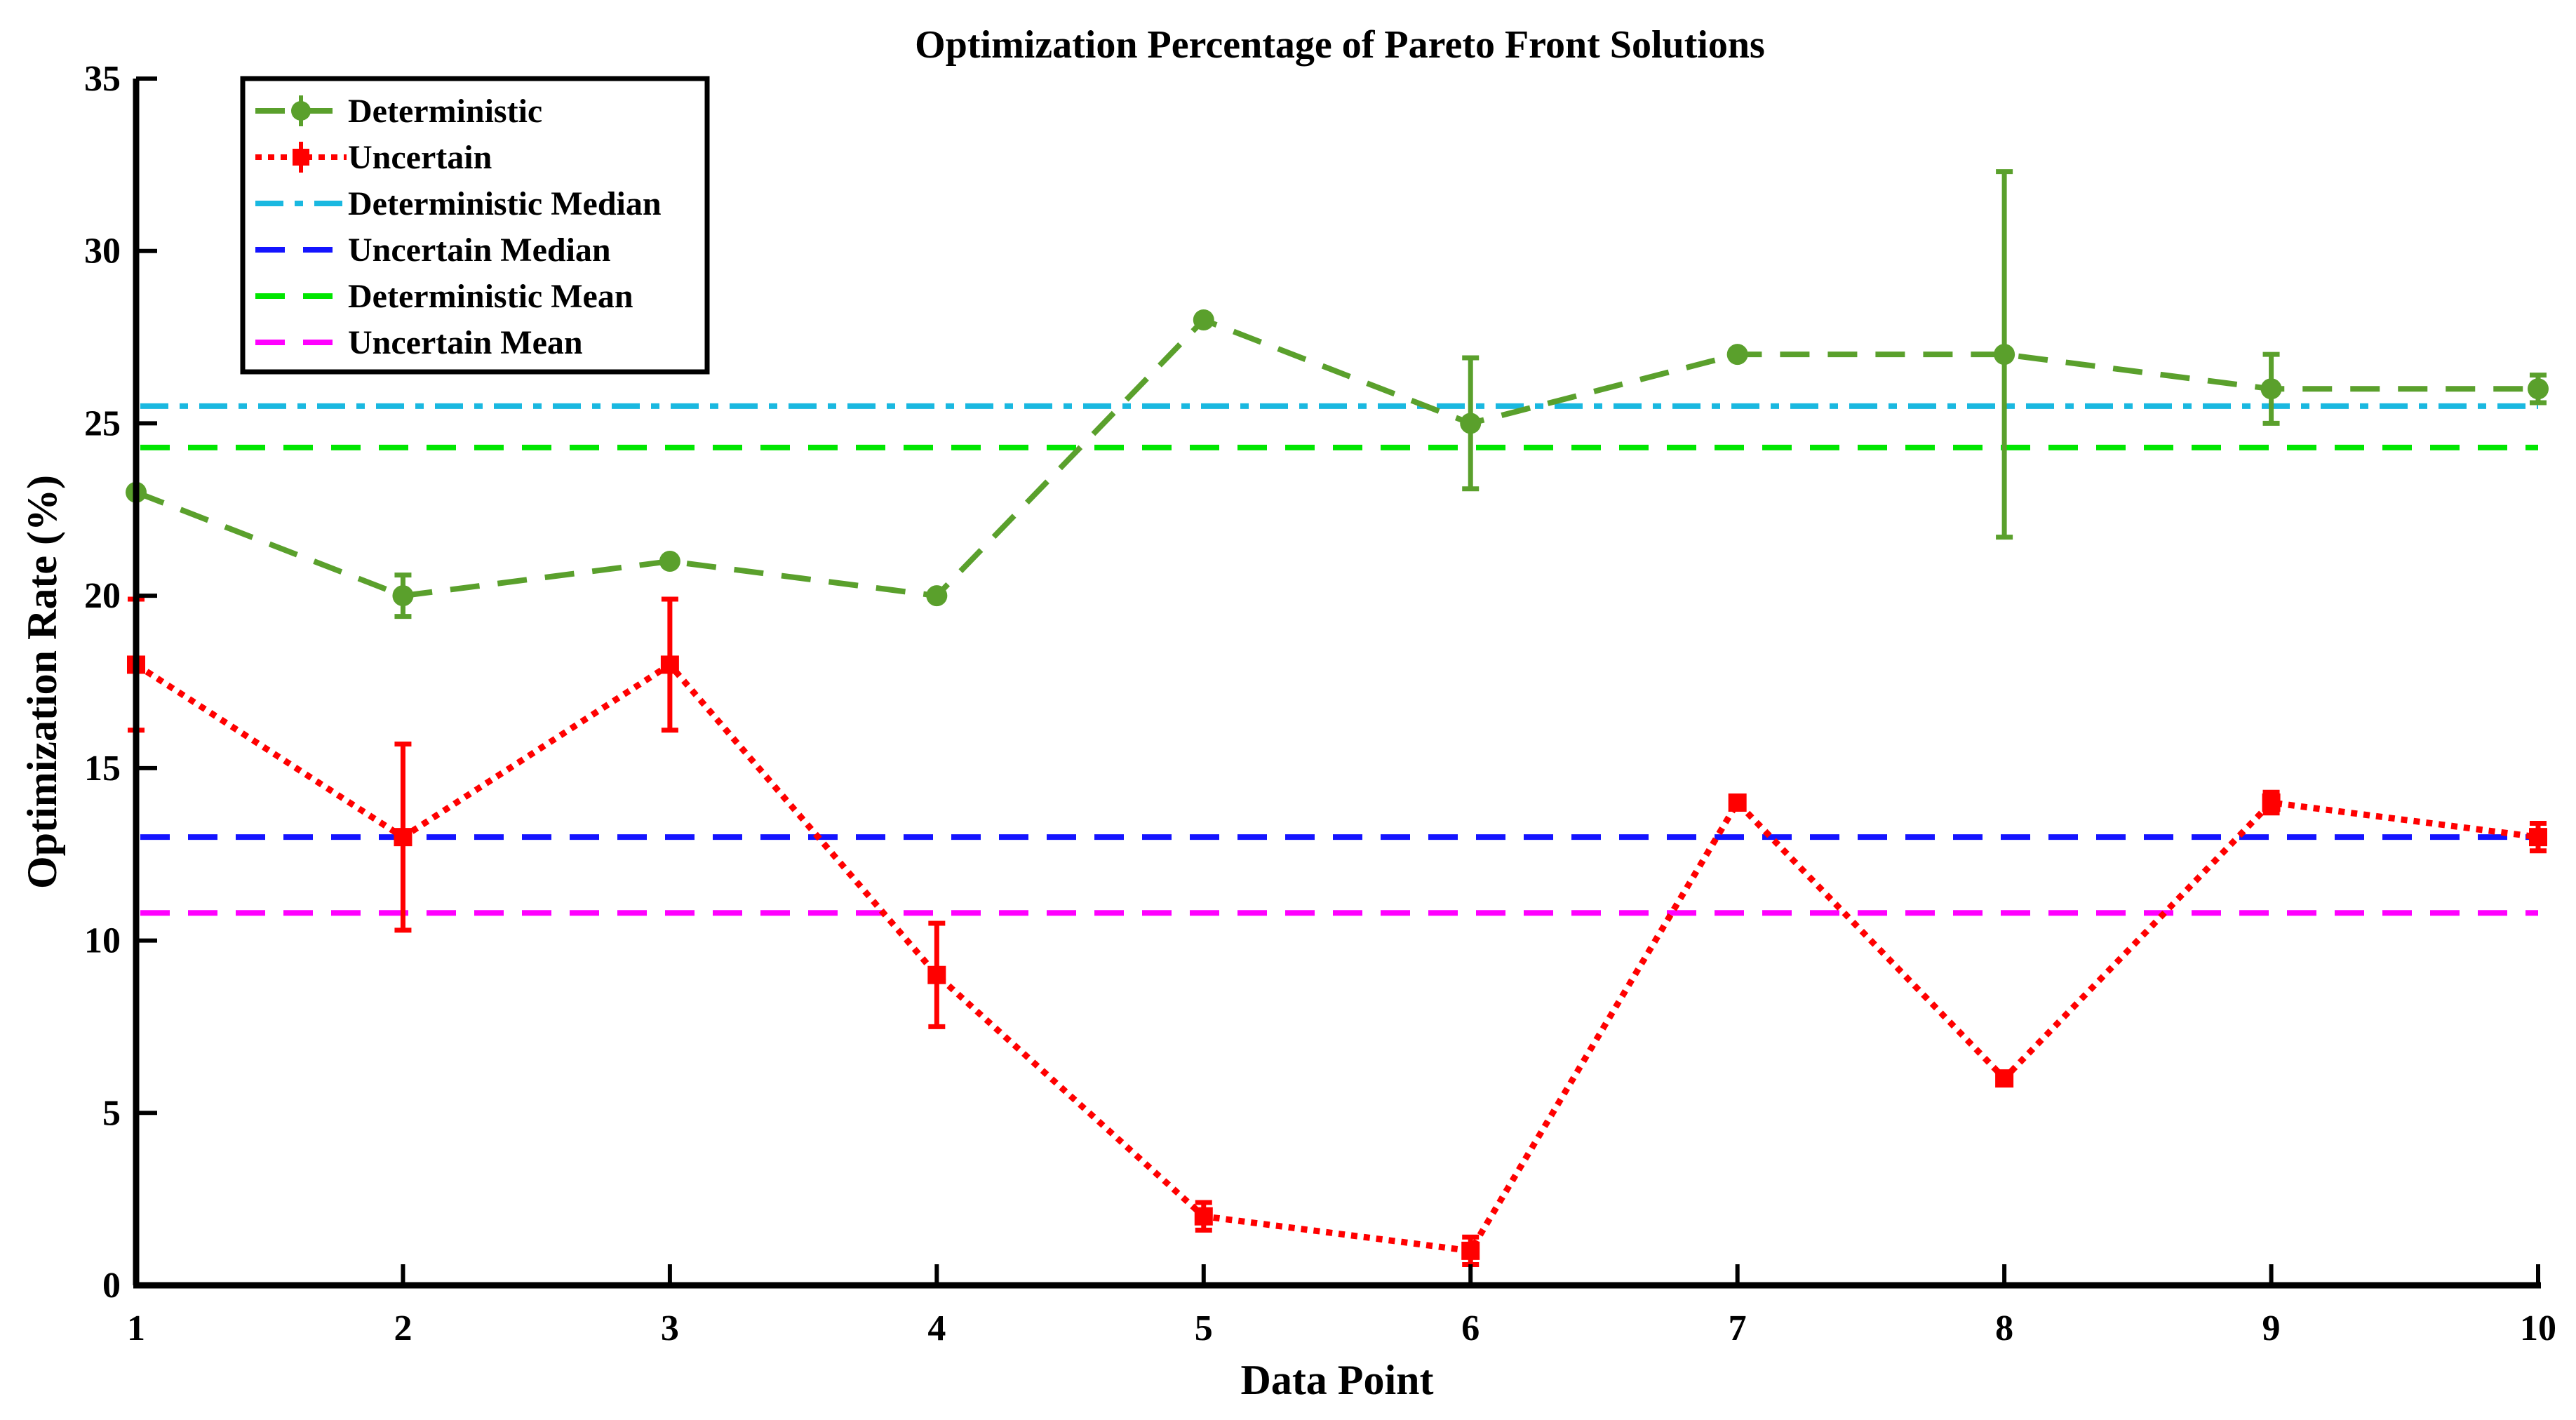  I want to click on y-tick-label: 25, so click(102, 423).